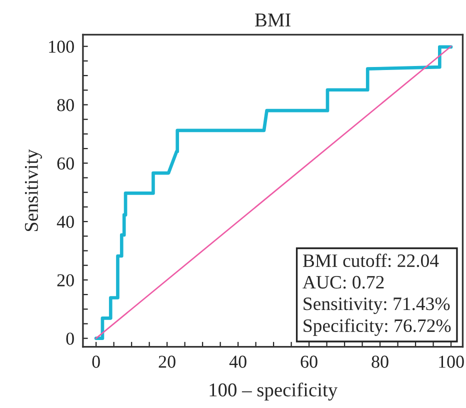  What do you see at coordinates (61, 46) in the screenshot?
I see `y-tick-label: 100` at bounding box center [61, 46].